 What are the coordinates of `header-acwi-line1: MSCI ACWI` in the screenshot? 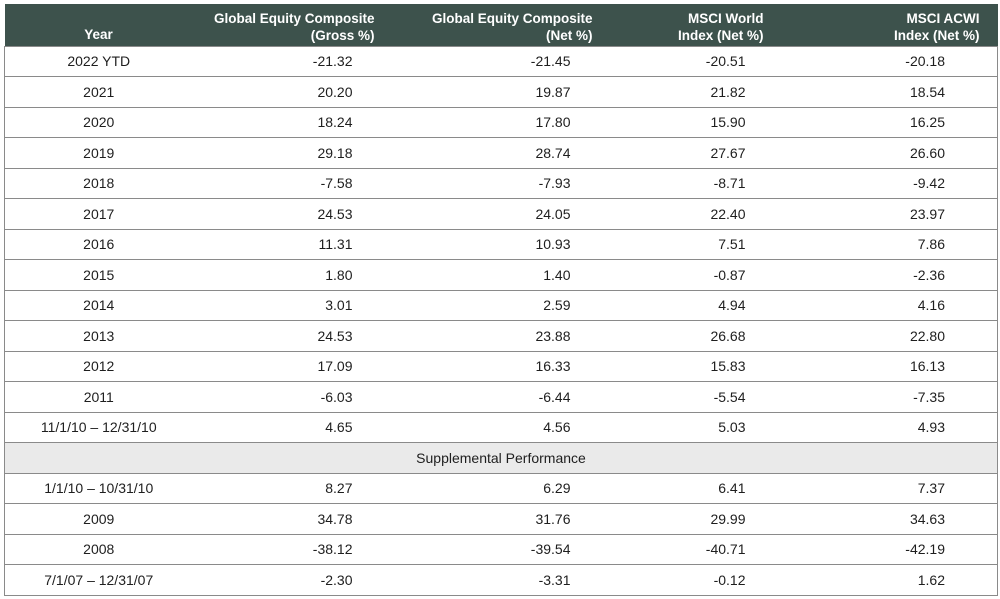 It's located at (943, 18).